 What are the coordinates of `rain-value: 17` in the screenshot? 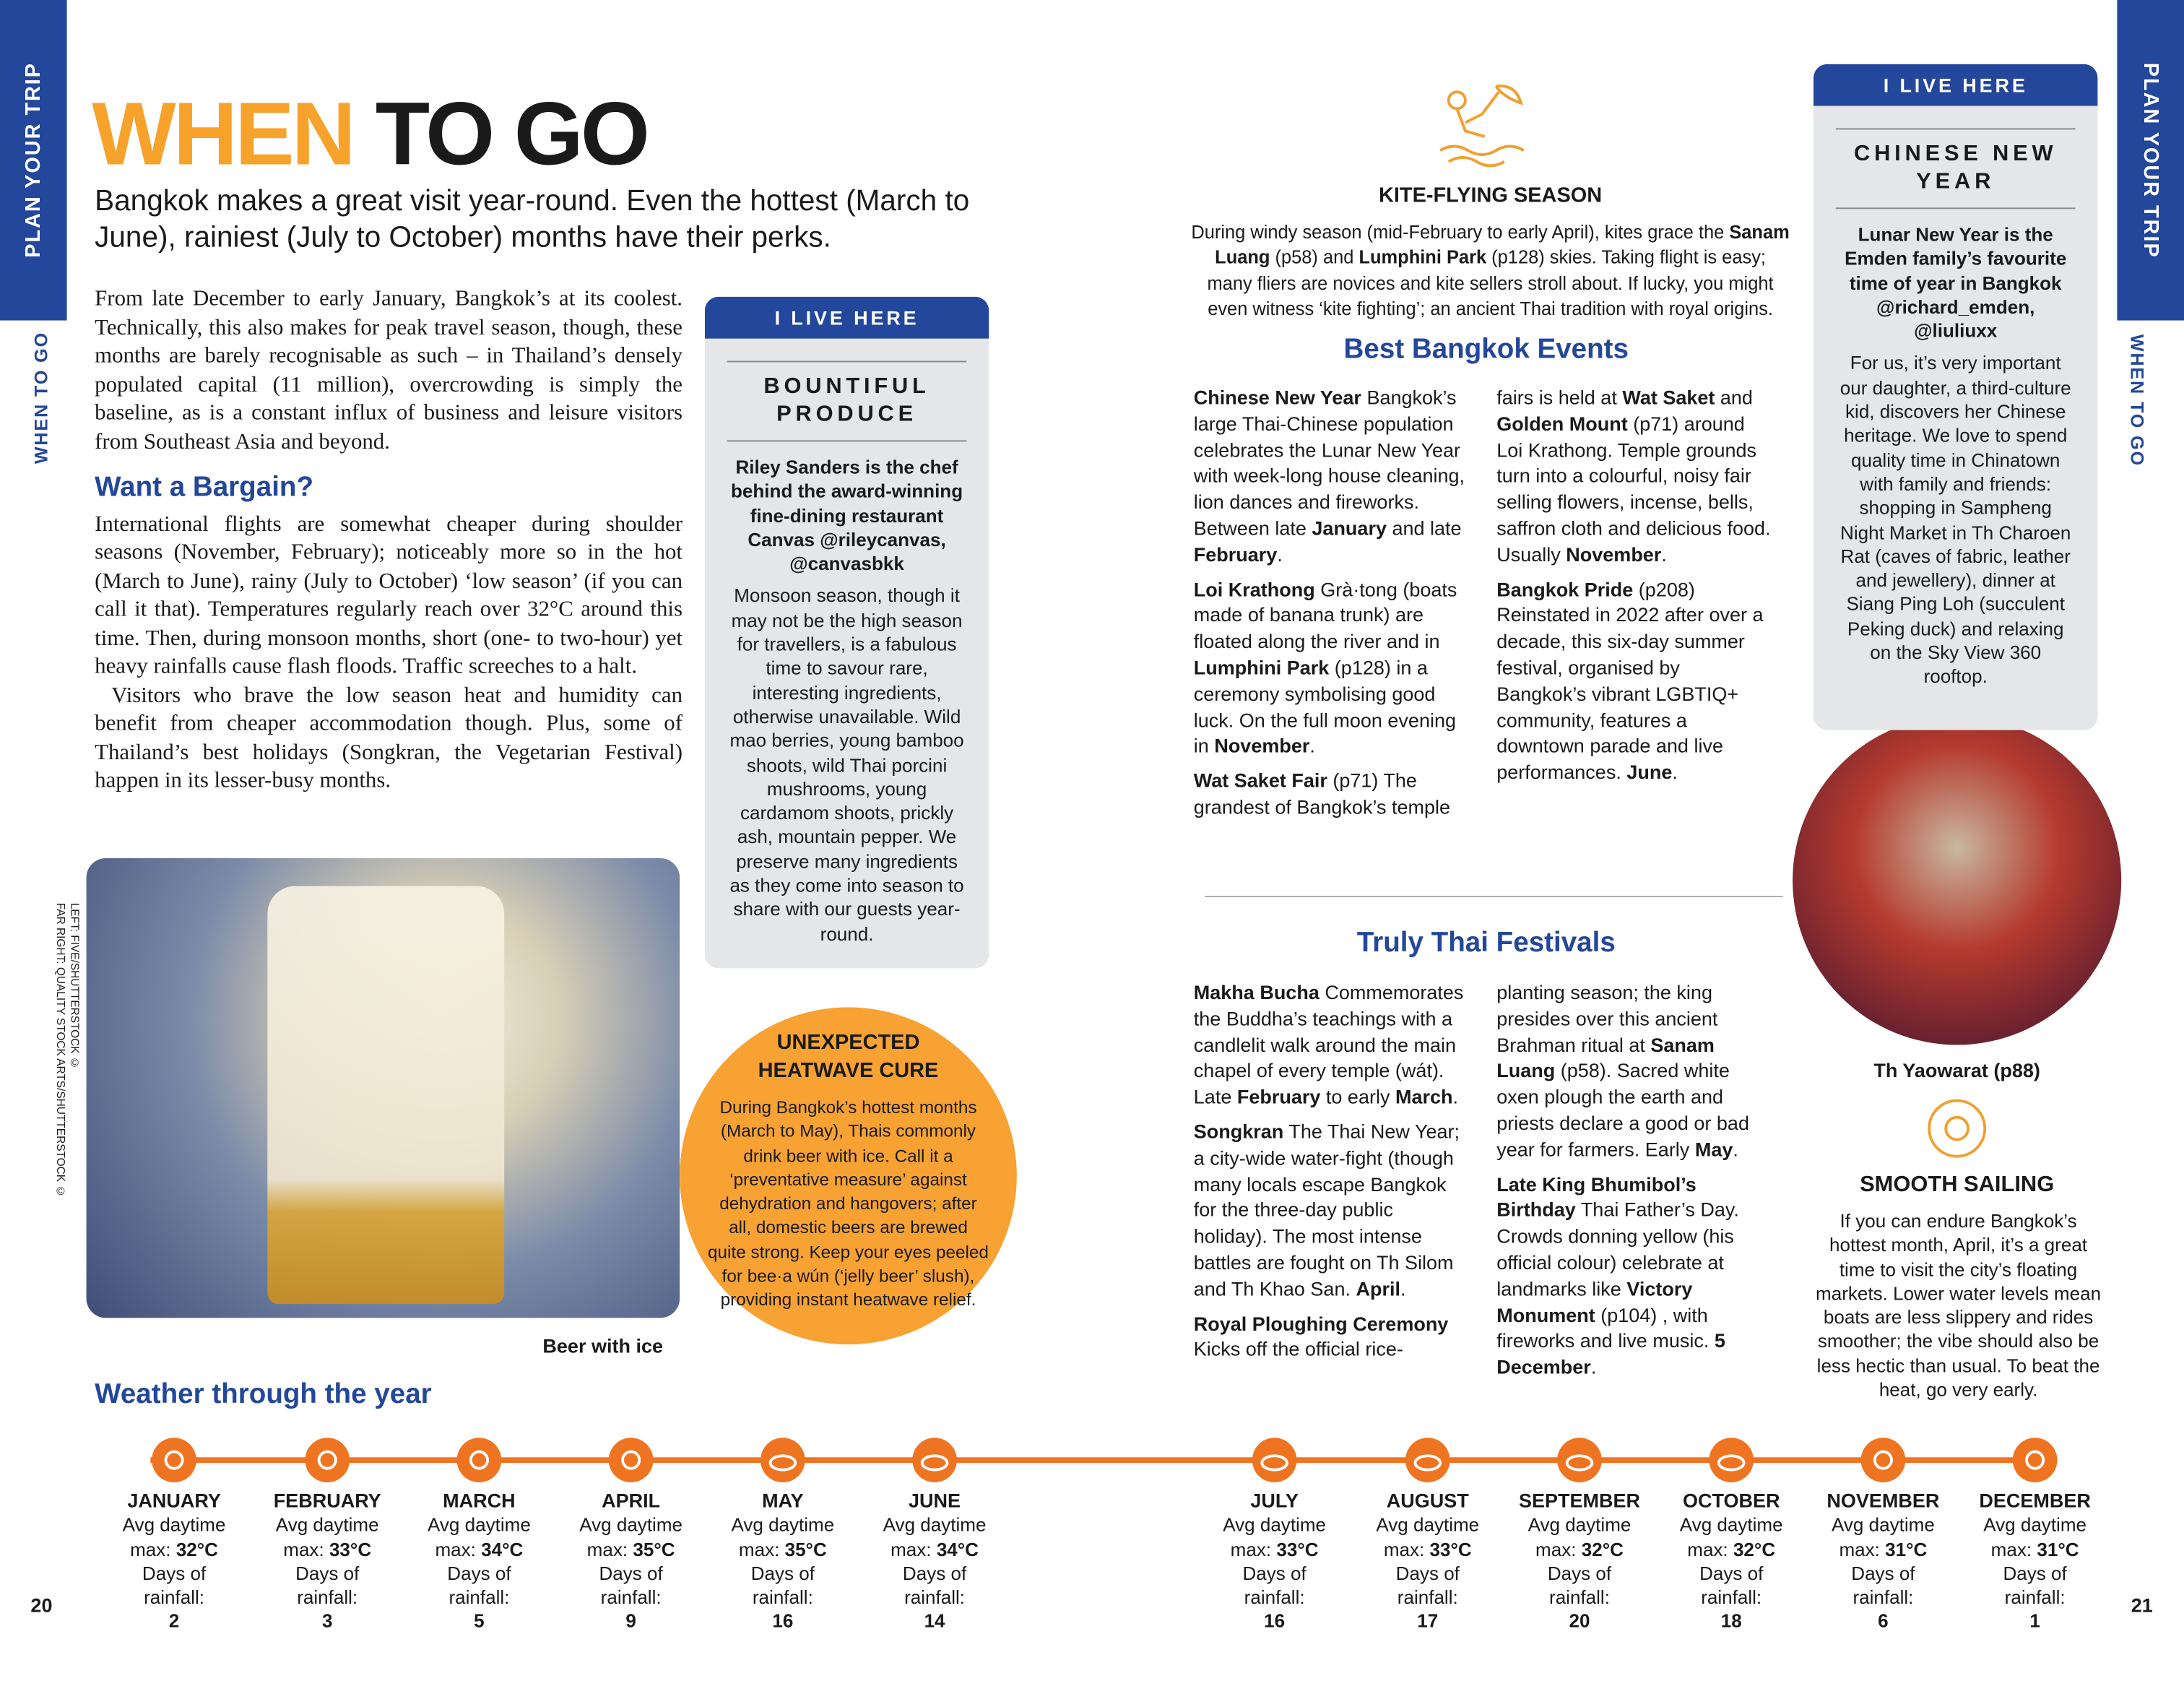 It's located at (1428, 1622).